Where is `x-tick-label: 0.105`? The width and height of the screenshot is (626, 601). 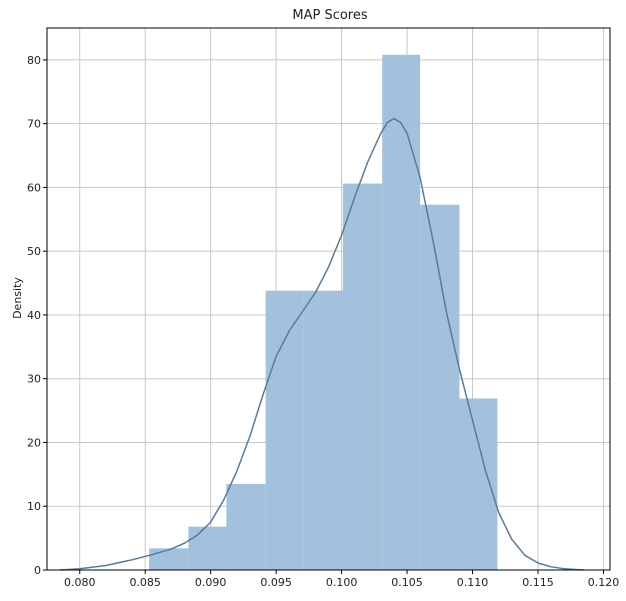 x-tick-label: 0.105 is located at coordinates (407, 582).